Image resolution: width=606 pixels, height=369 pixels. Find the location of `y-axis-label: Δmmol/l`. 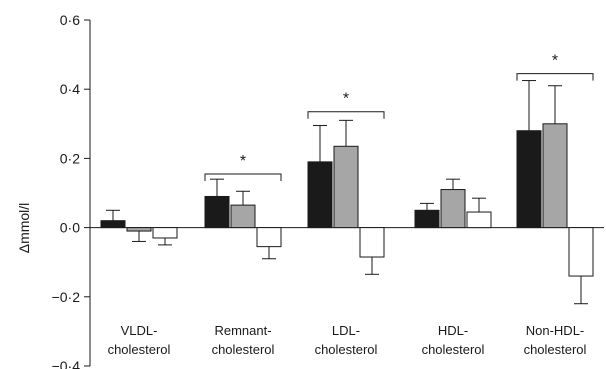

y-axis-label: Δmmol/l is located at coordinates (24, 228).